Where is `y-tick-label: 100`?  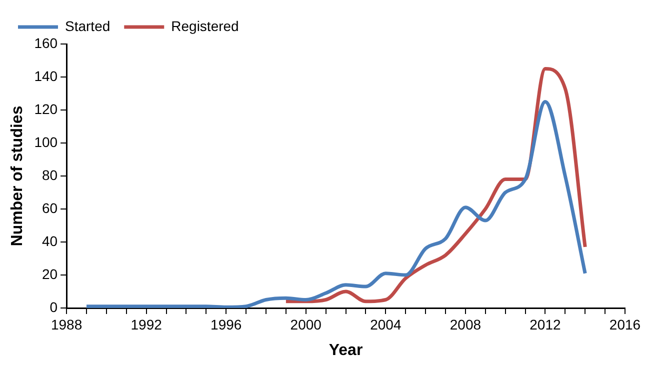 y-tick-label: 100 is located at coordinates (46, 142).